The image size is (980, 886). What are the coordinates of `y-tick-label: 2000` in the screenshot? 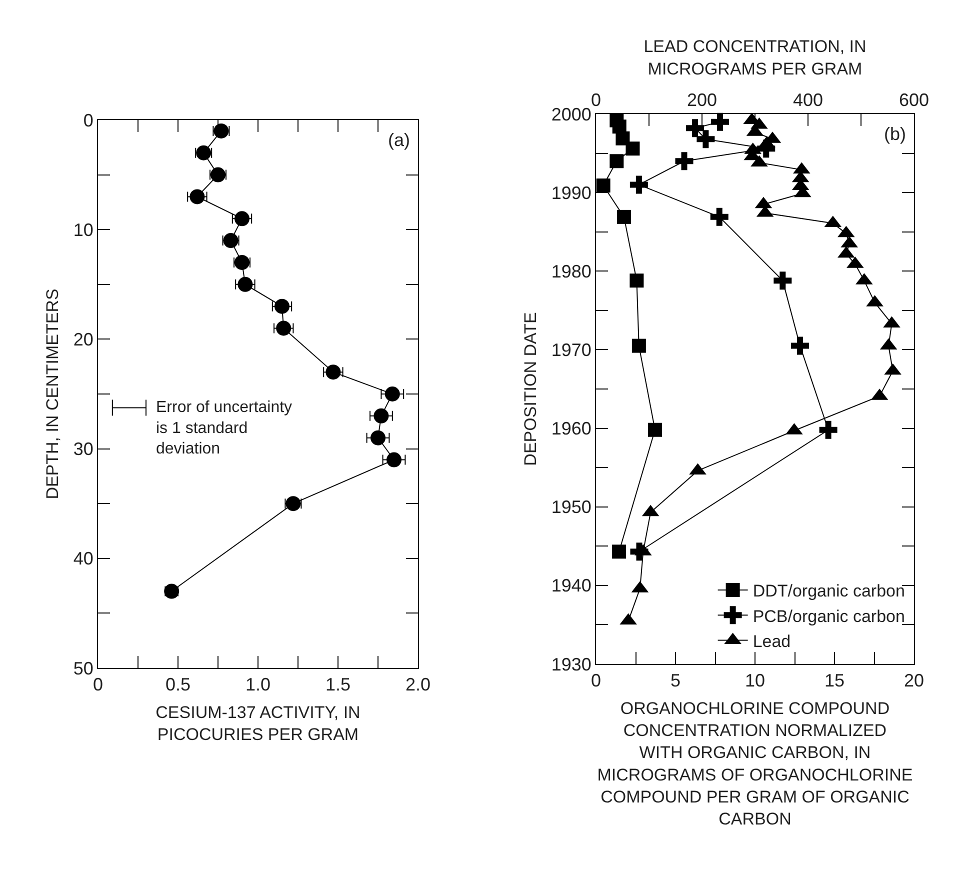 It's located at (571, 114).